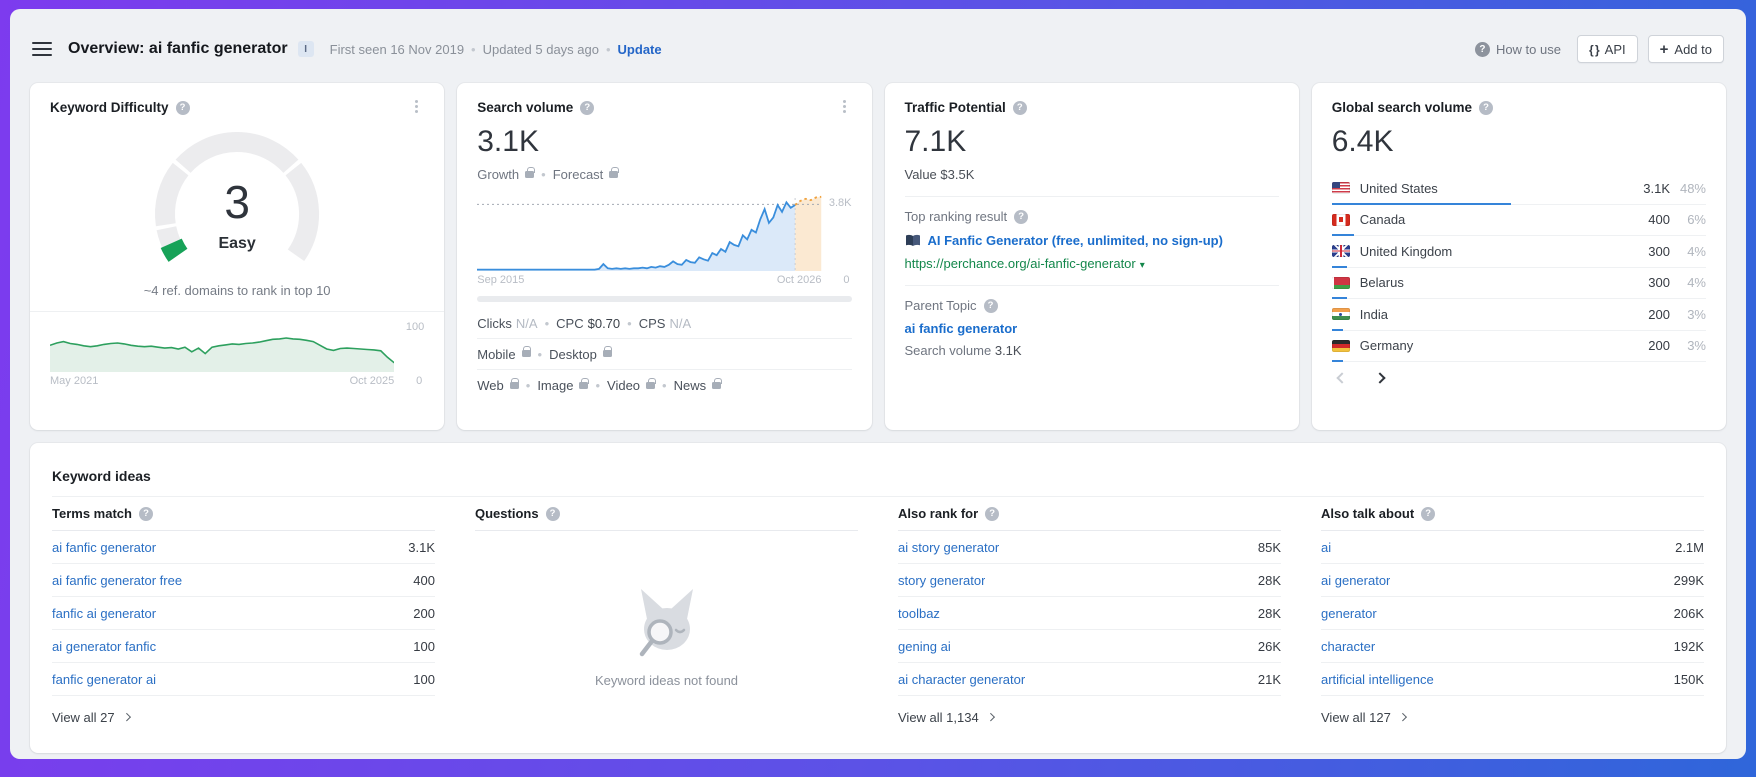  I want to click on keyword-row: ai fanfic generator free 400, so click(243, 580).